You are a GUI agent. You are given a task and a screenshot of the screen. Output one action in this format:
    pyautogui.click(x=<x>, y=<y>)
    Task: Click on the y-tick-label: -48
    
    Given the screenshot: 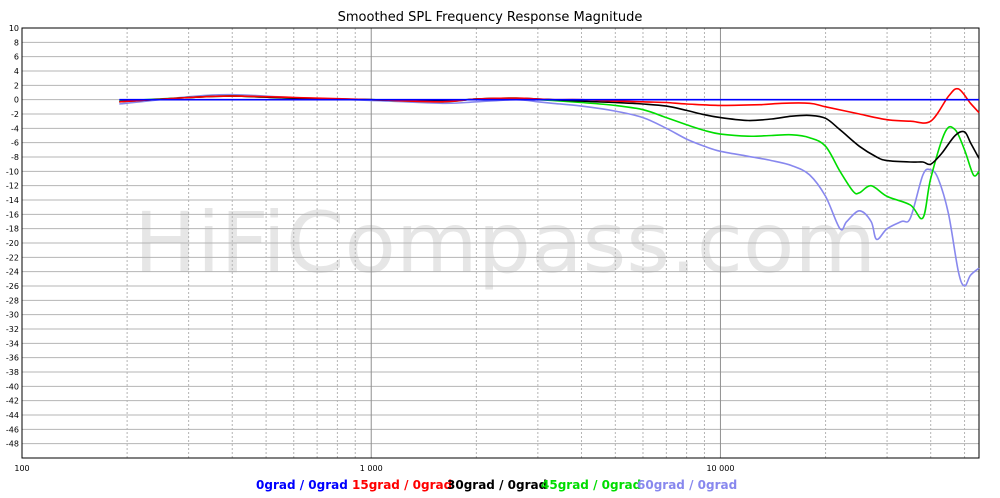 What is the action you would take?
    pyautogui.click(x=12, y=444)
    